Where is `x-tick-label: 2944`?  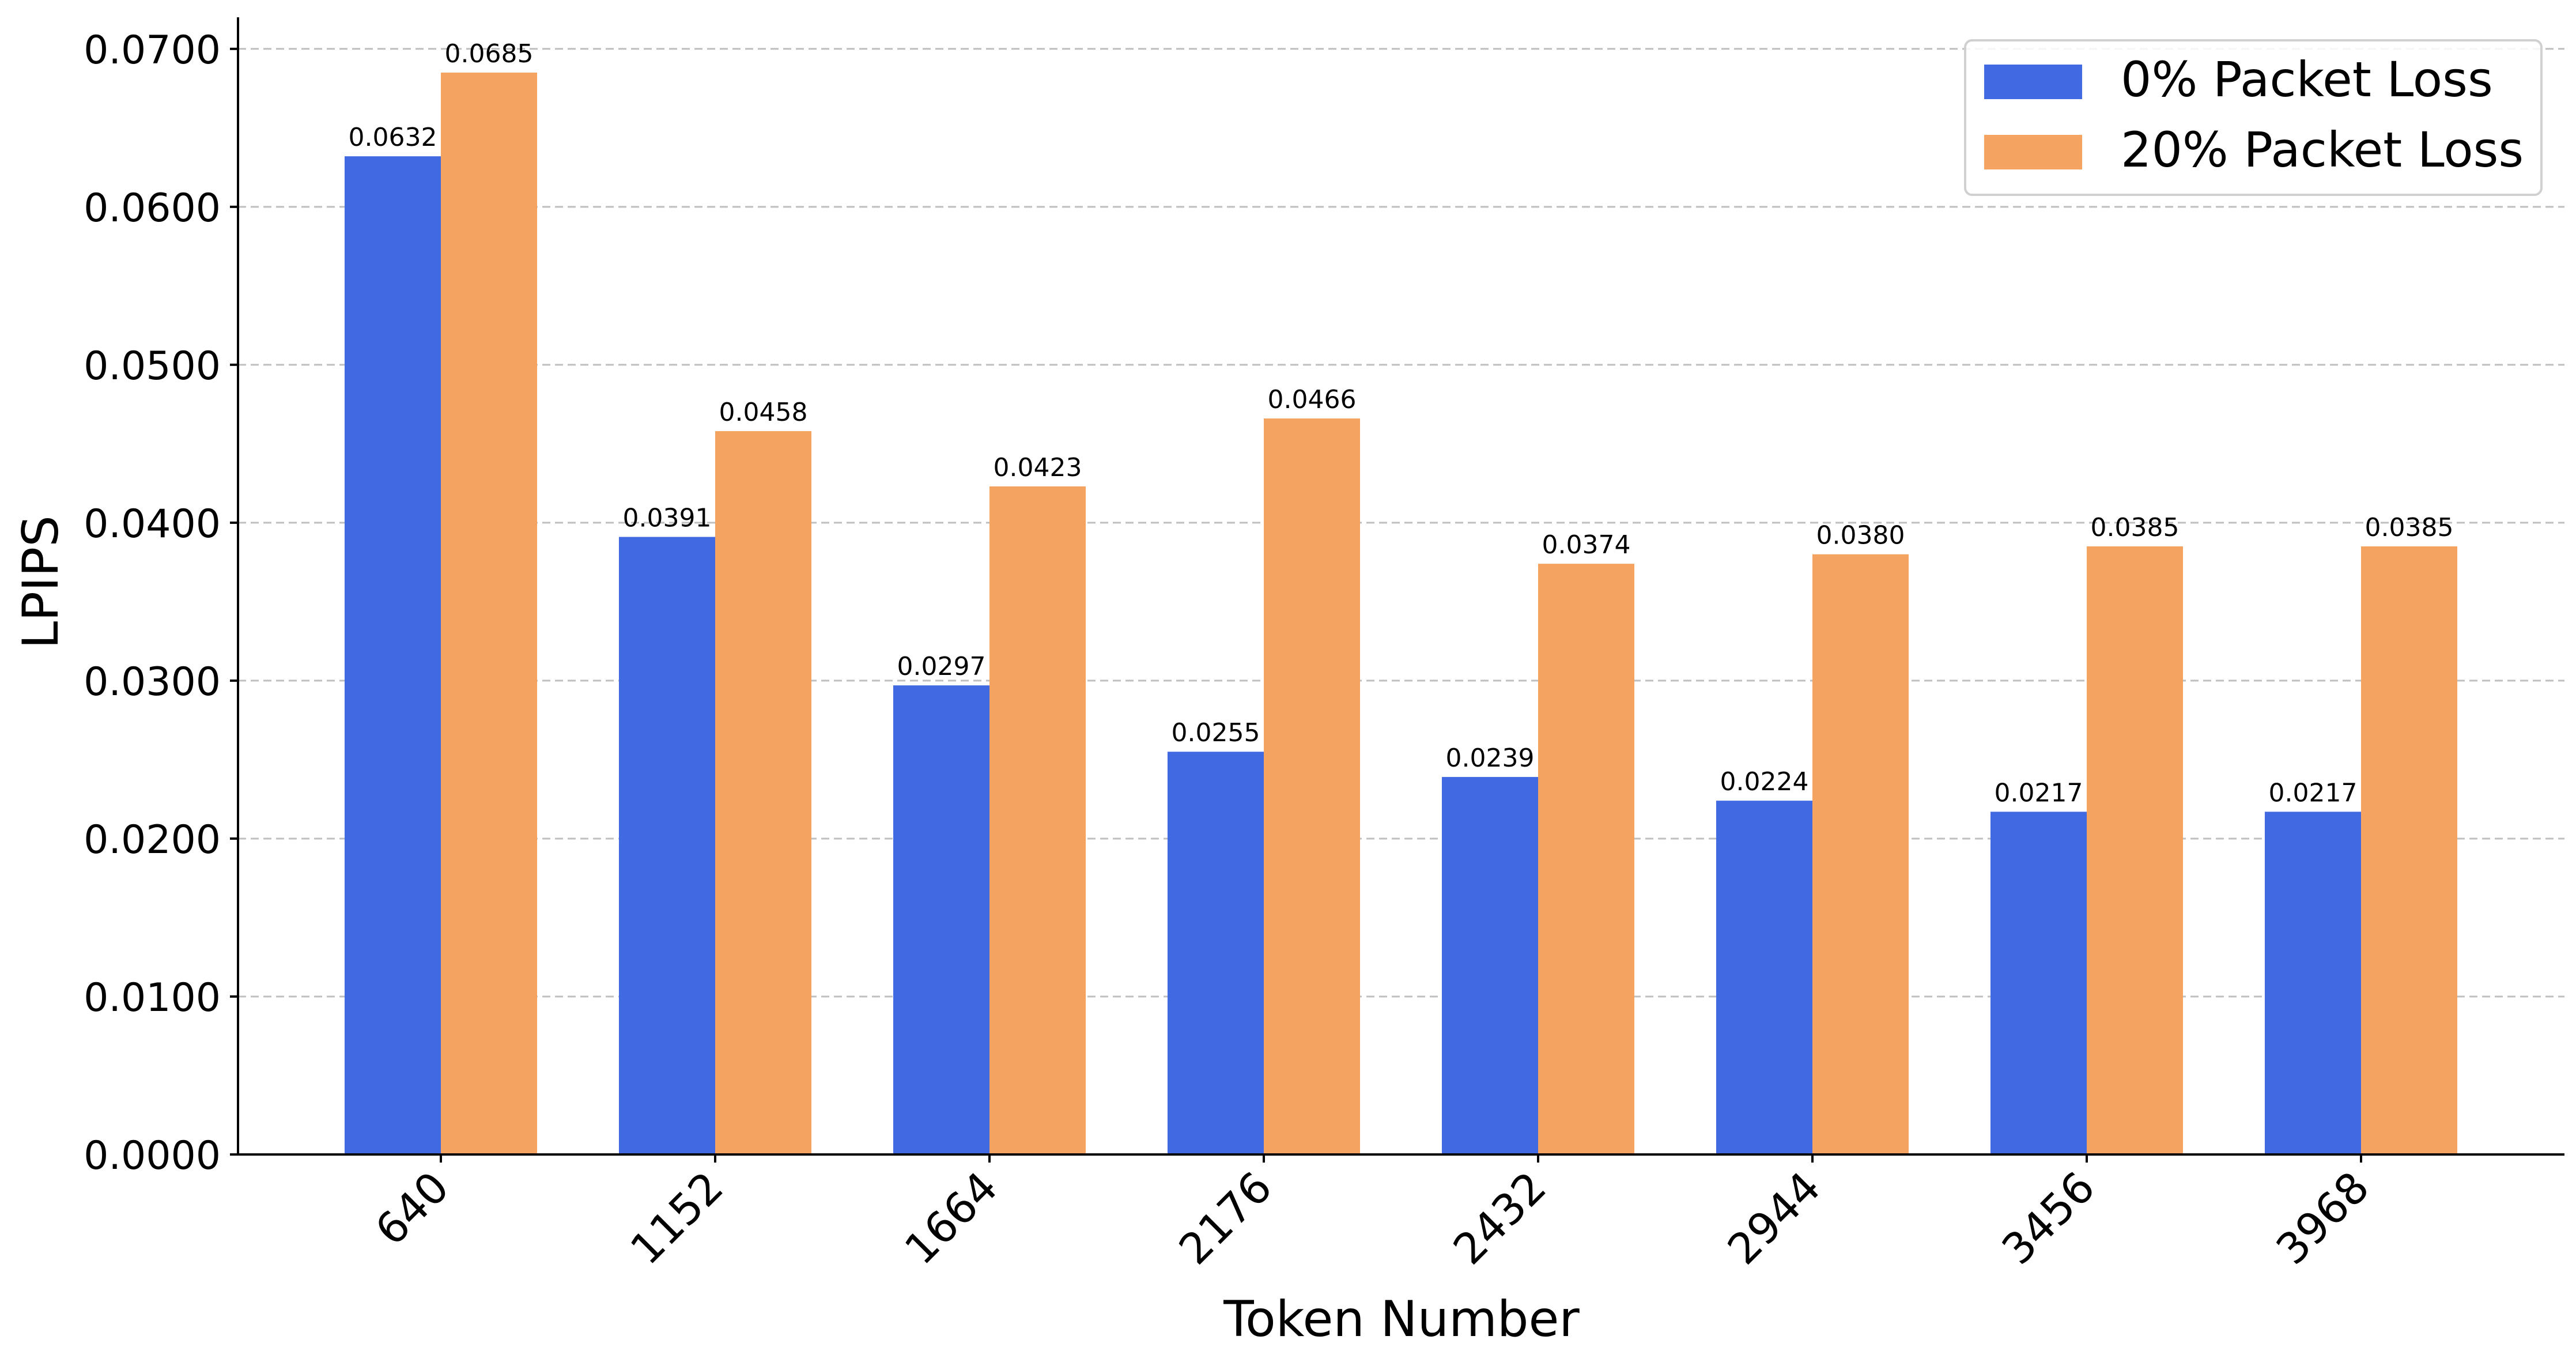 x-tick-label: 2944 is located at coordinates (1774, 1218).